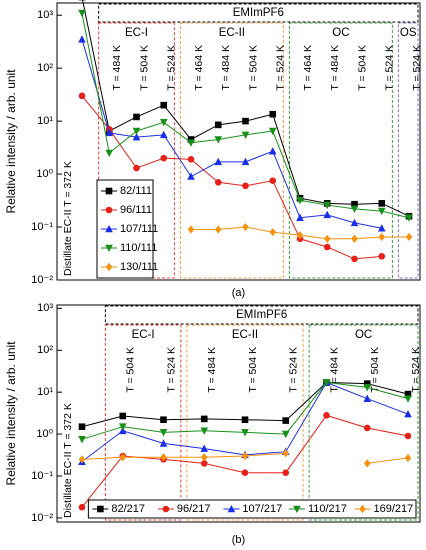 The image size is (426, 550). What do you see at coordinates (194, 509) in the screenshot?
I see `legend-label: 96/217` at bounding box center [194, 509].